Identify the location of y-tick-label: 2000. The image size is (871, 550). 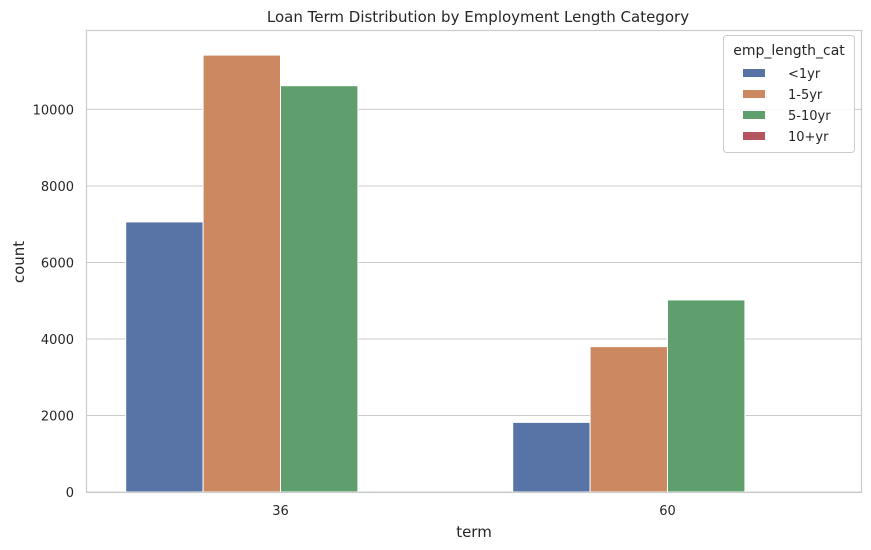
(57, 416).